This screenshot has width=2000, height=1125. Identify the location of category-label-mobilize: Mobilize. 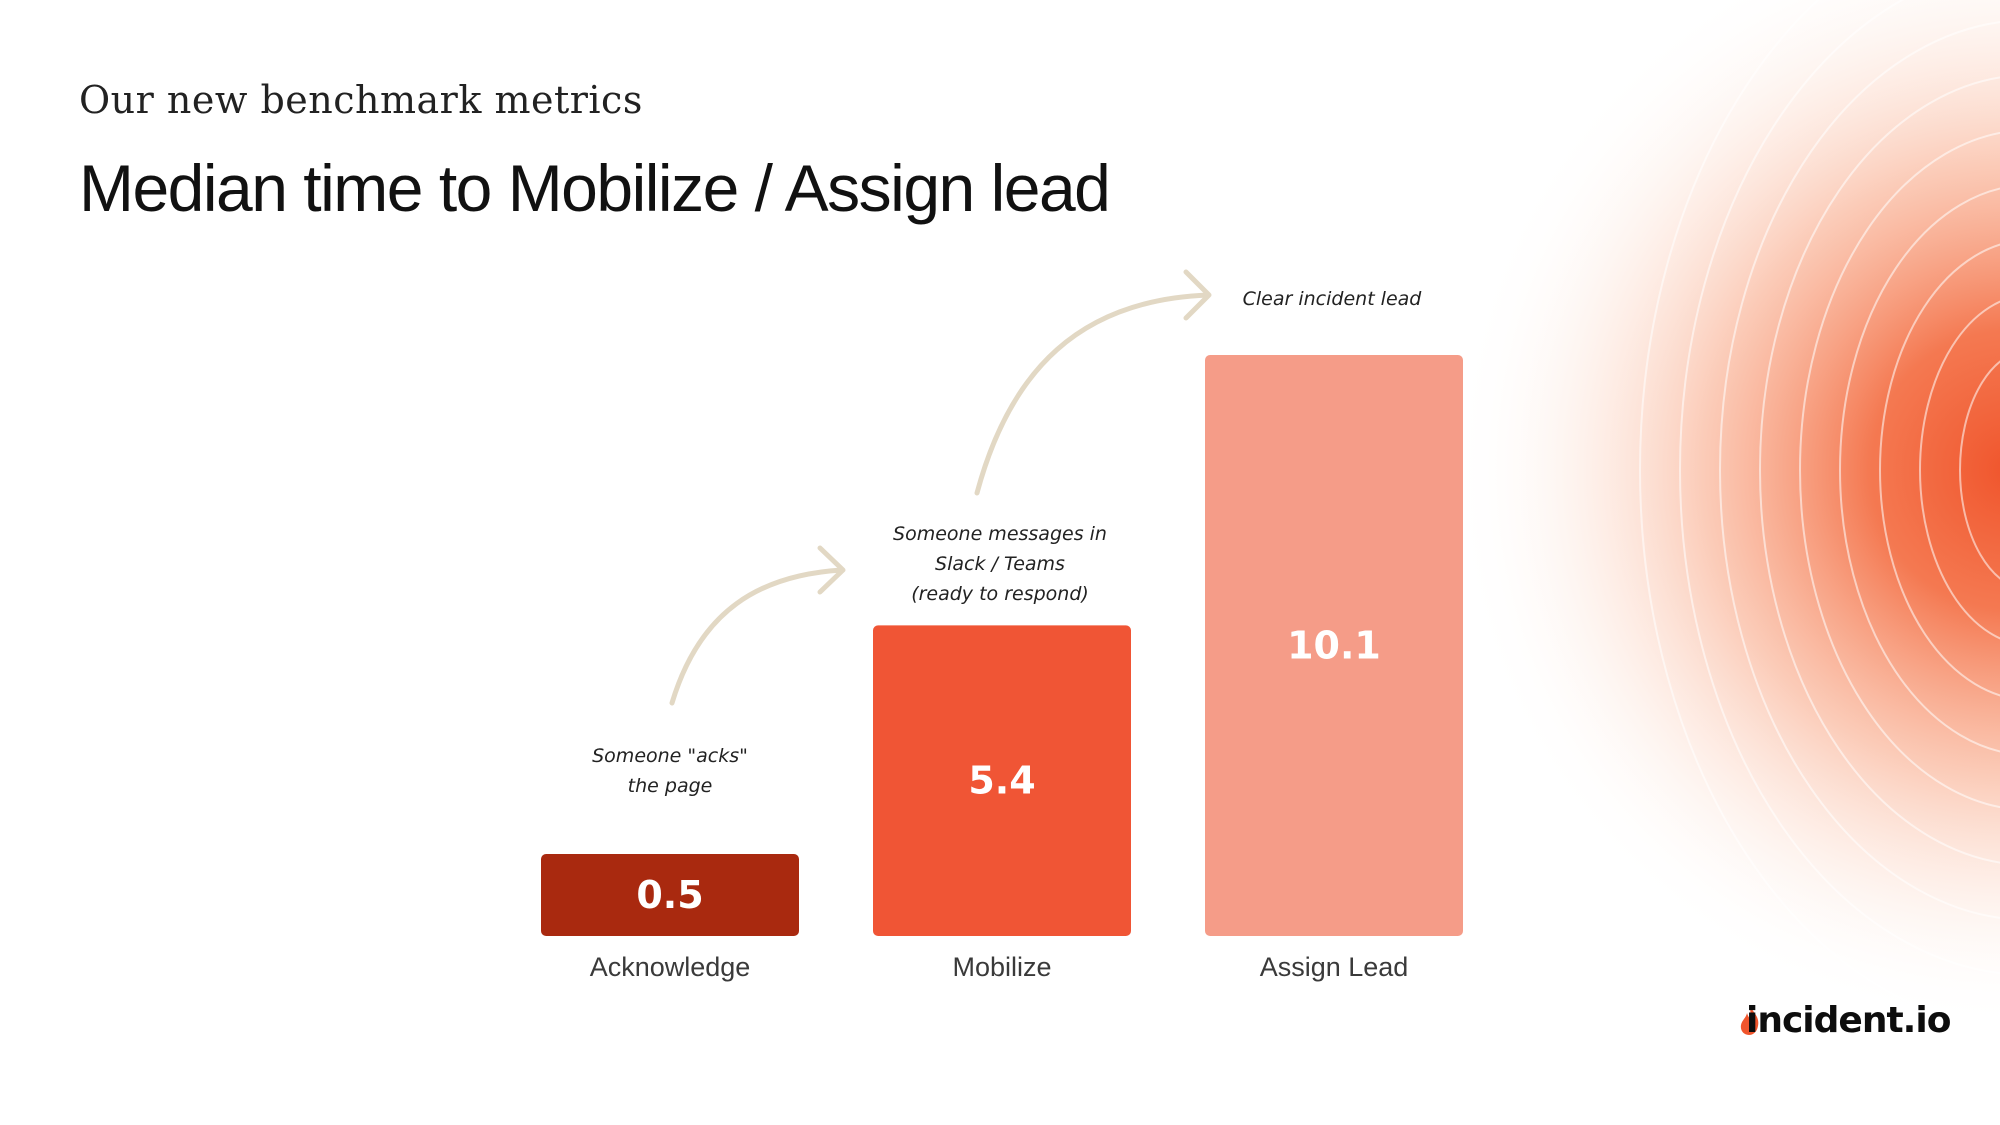
(1001, 967).